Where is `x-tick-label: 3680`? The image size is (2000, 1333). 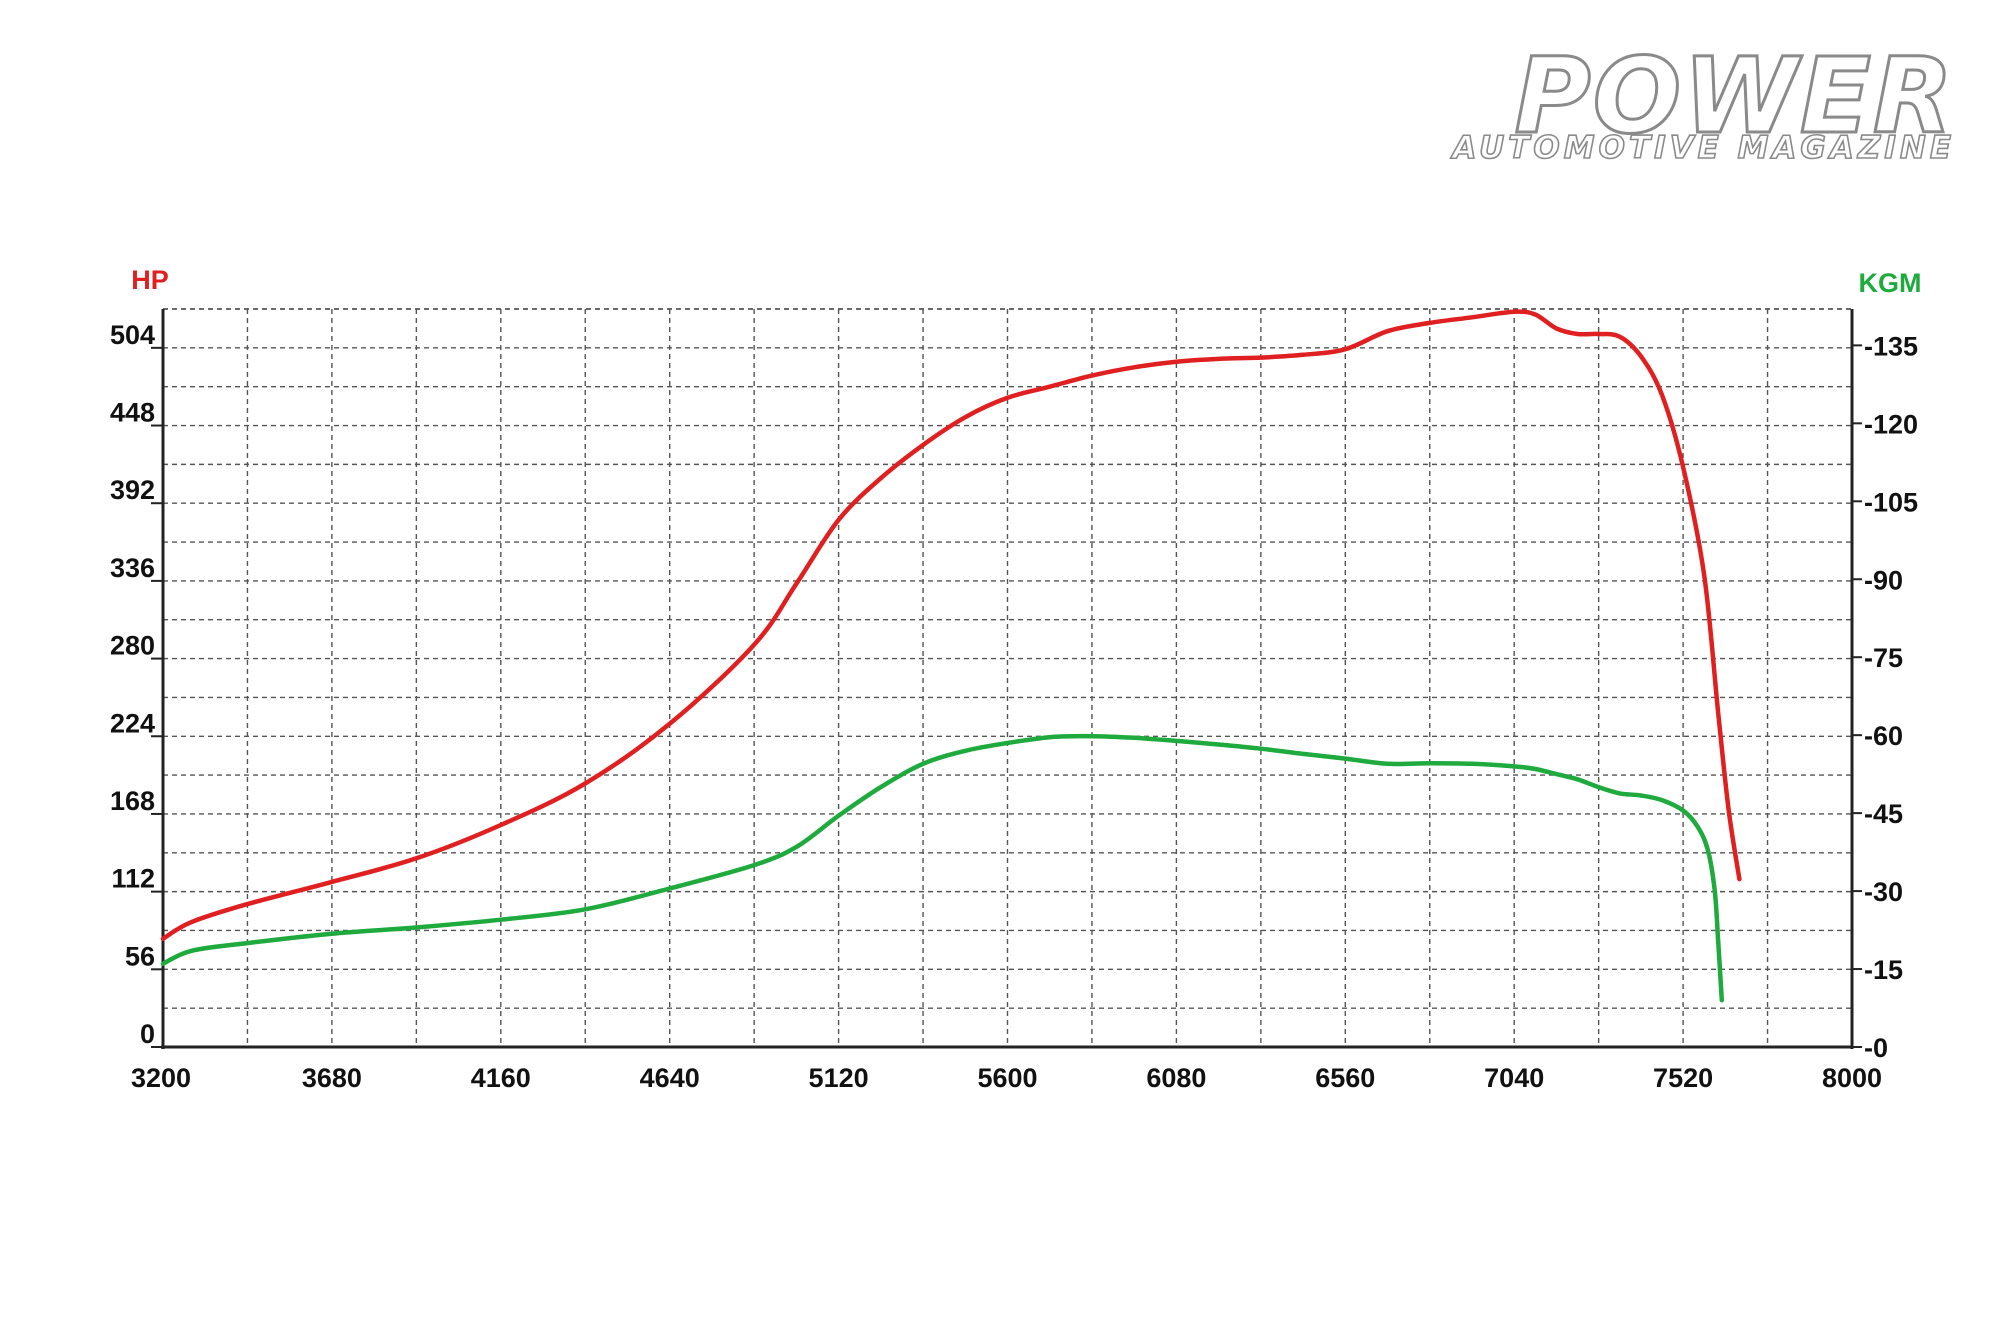 x-tick-label: 3680 is located at coordinates (332, 1078).